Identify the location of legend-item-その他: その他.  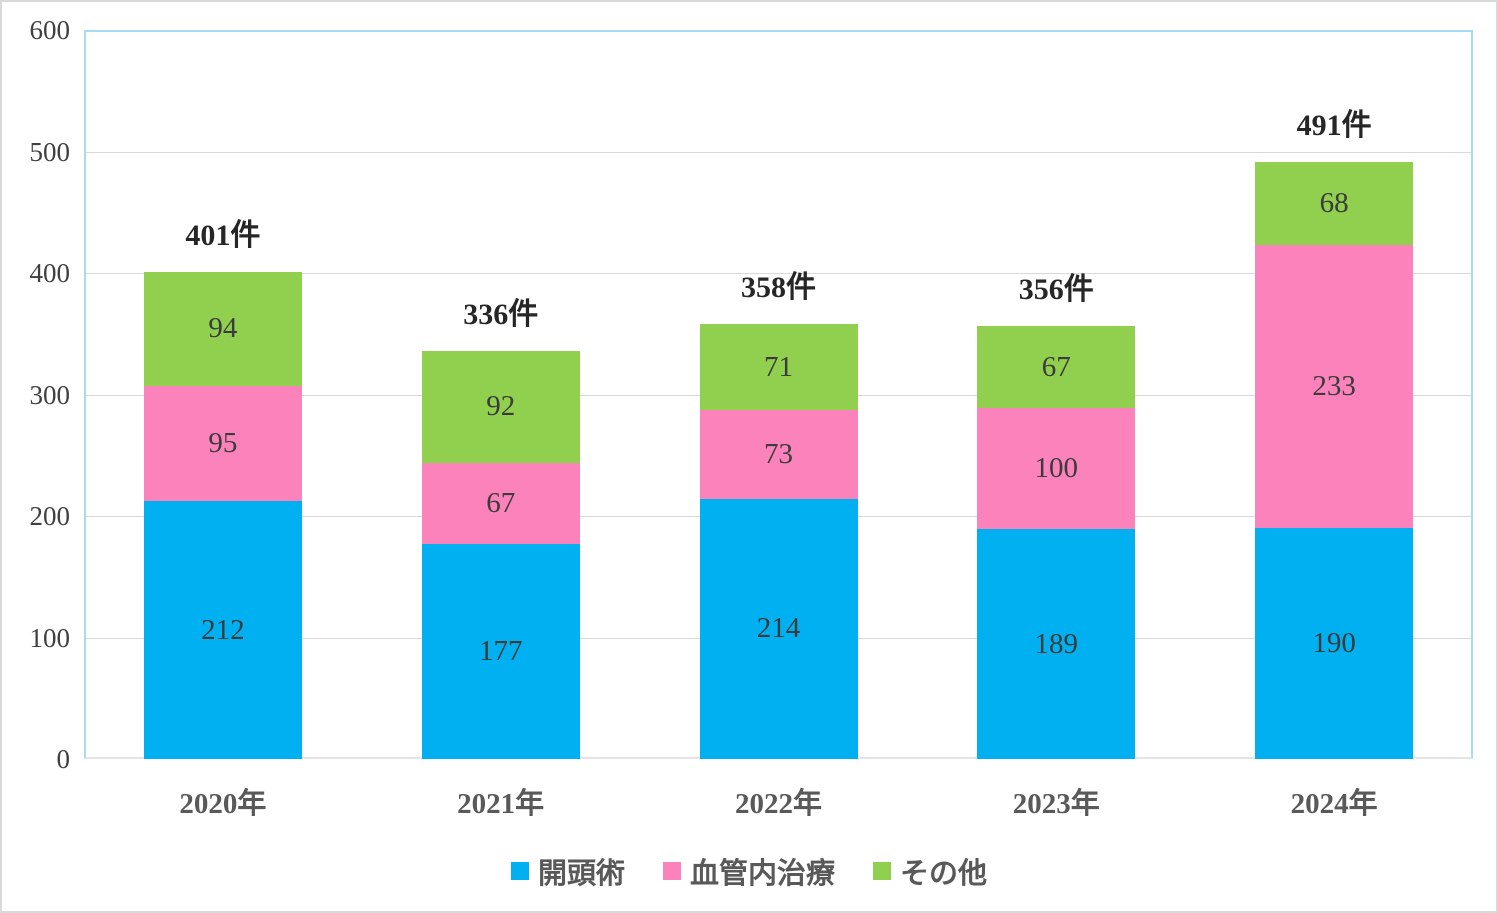
(930, 871).